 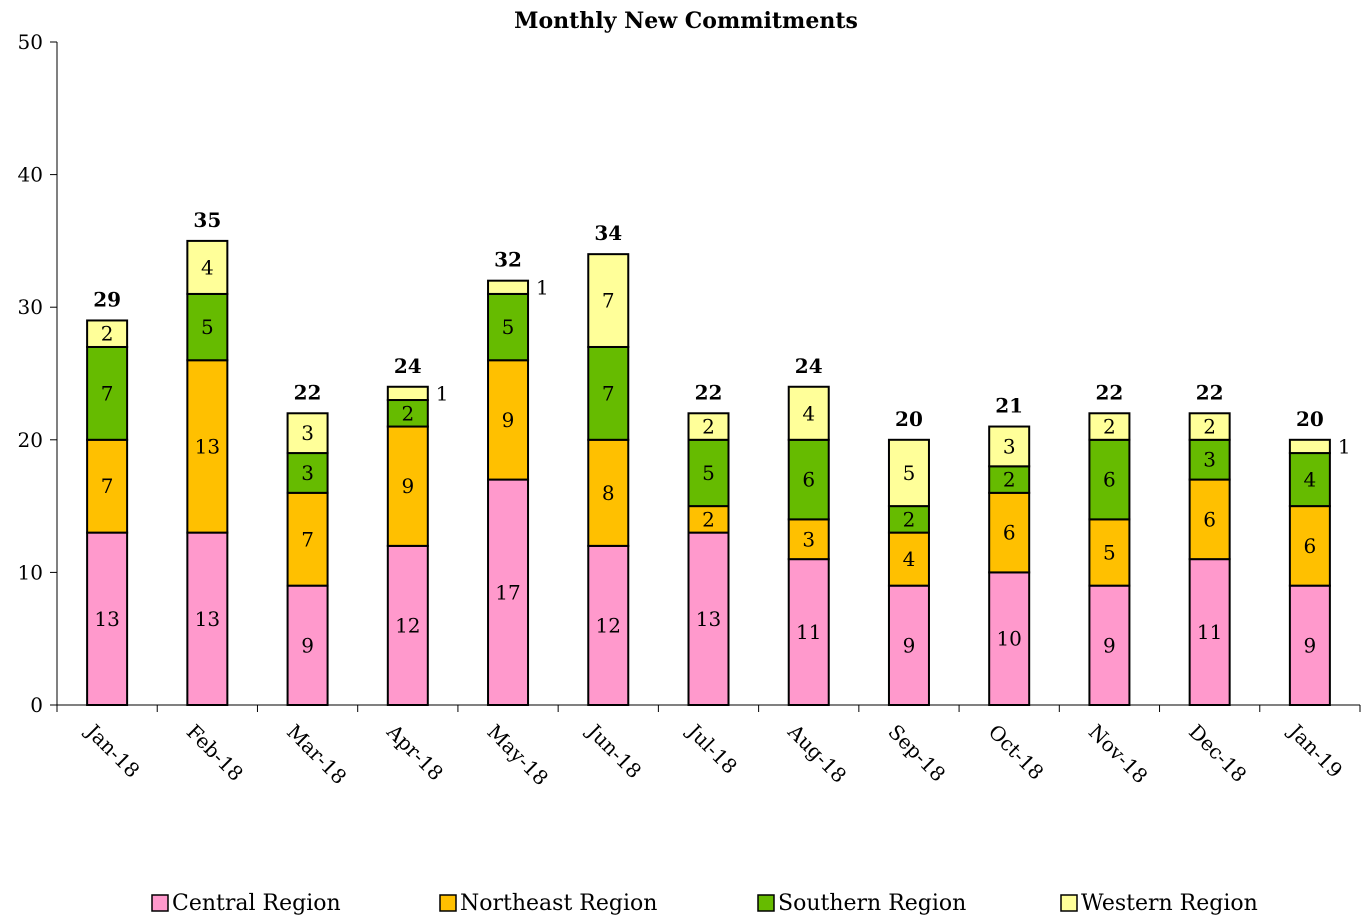 I want to click on x-tick-label: Jun-18, so click(x=613, y=750).